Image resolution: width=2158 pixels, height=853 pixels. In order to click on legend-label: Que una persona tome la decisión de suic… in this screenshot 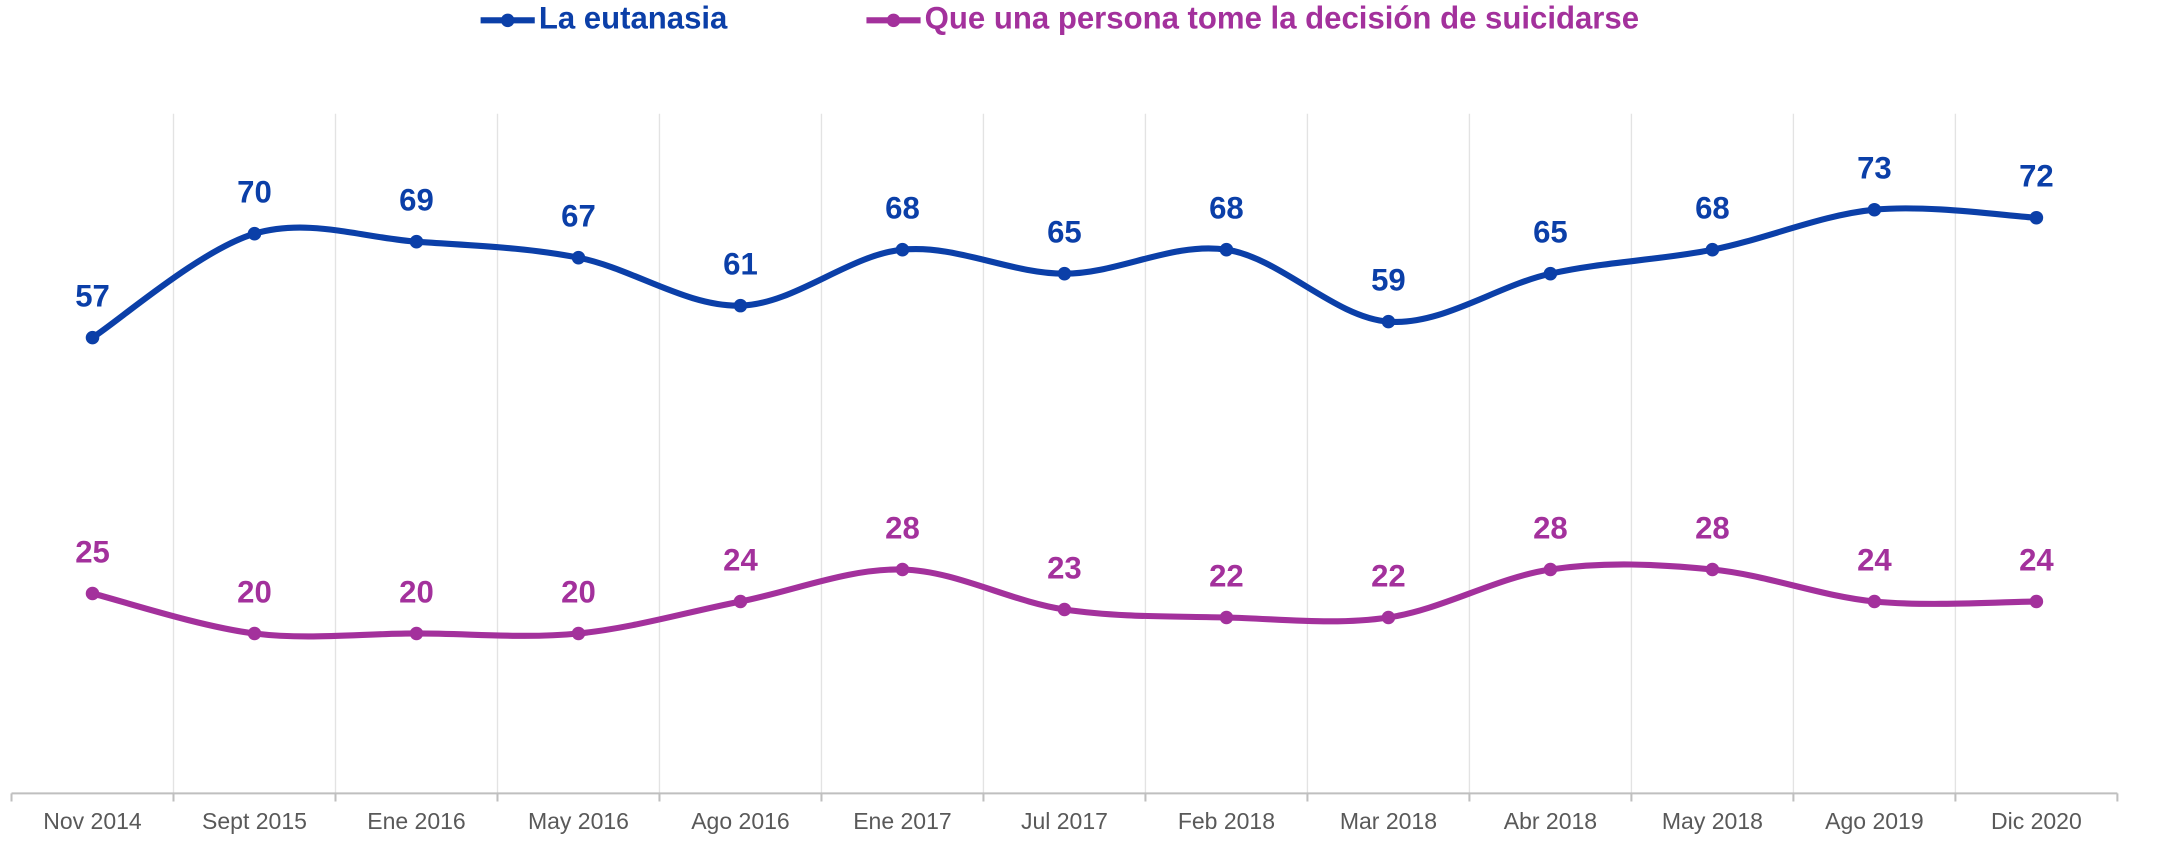, I will do `click(1282, 18)`.